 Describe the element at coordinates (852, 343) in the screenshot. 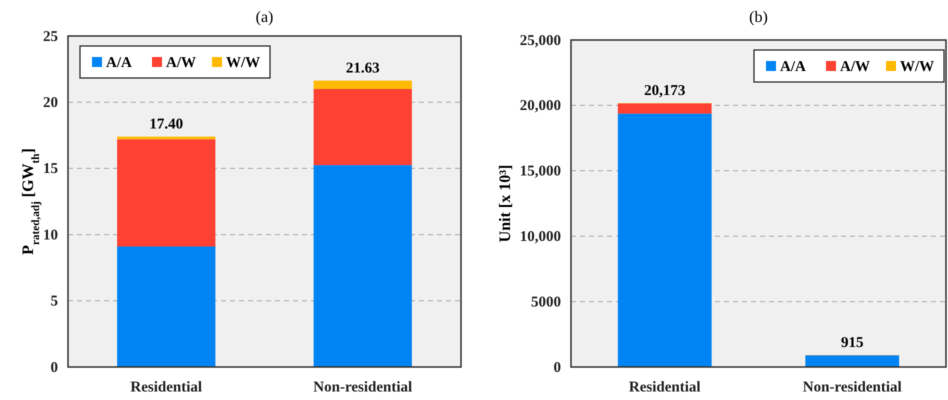

I see `total-label: 915` at that location.